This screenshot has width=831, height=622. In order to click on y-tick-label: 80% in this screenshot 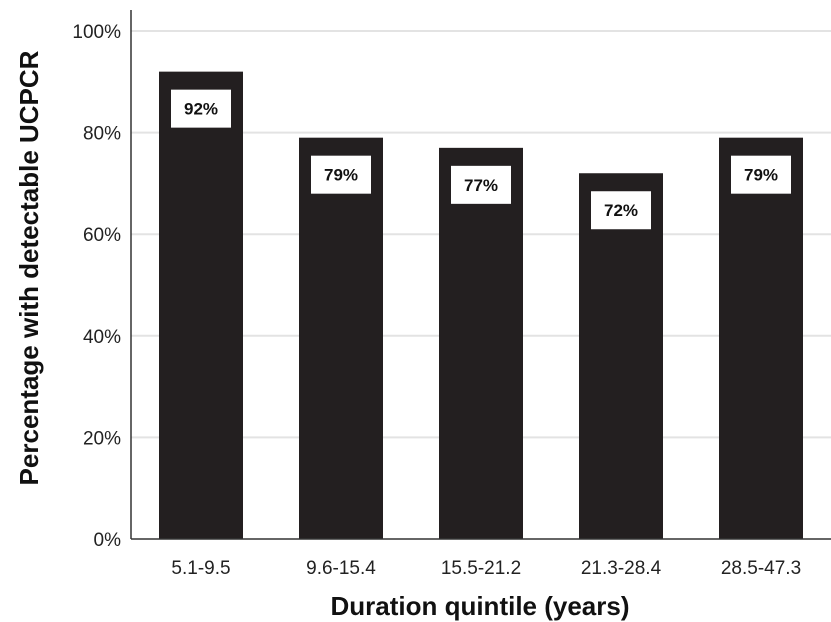, I will do `click(102, 134)`.